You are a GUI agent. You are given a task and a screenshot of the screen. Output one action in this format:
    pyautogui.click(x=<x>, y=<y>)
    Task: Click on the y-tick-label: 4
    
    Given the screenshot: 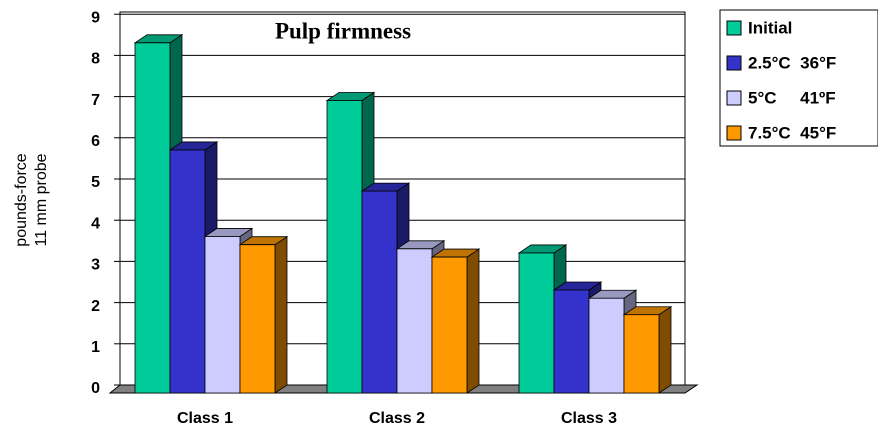 What is the action you would take?
    pyautogui.click(x=95, y=223)
    